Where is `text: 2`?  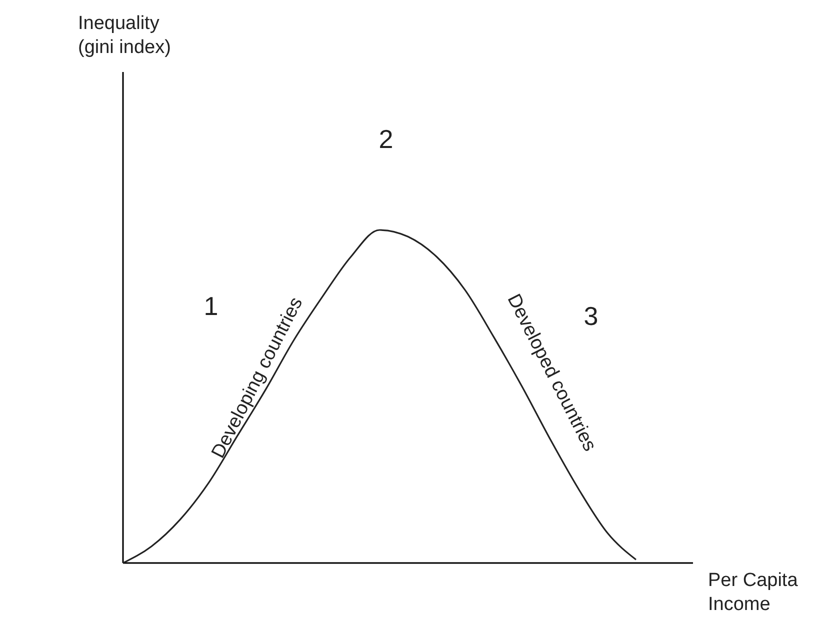 text: 2 is located at coordinates (386, 139).